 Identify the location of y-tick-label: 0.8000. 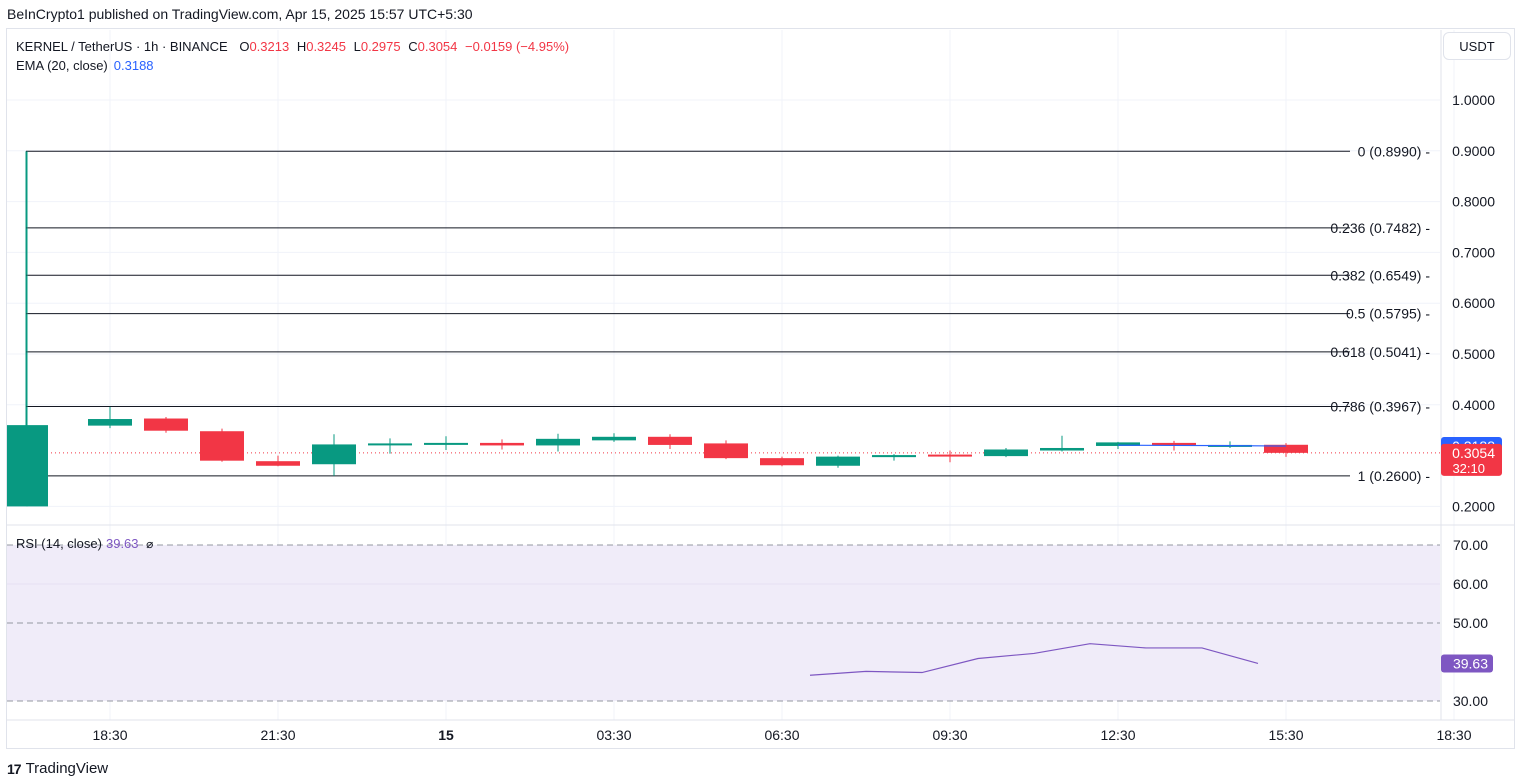
(1473, 202).